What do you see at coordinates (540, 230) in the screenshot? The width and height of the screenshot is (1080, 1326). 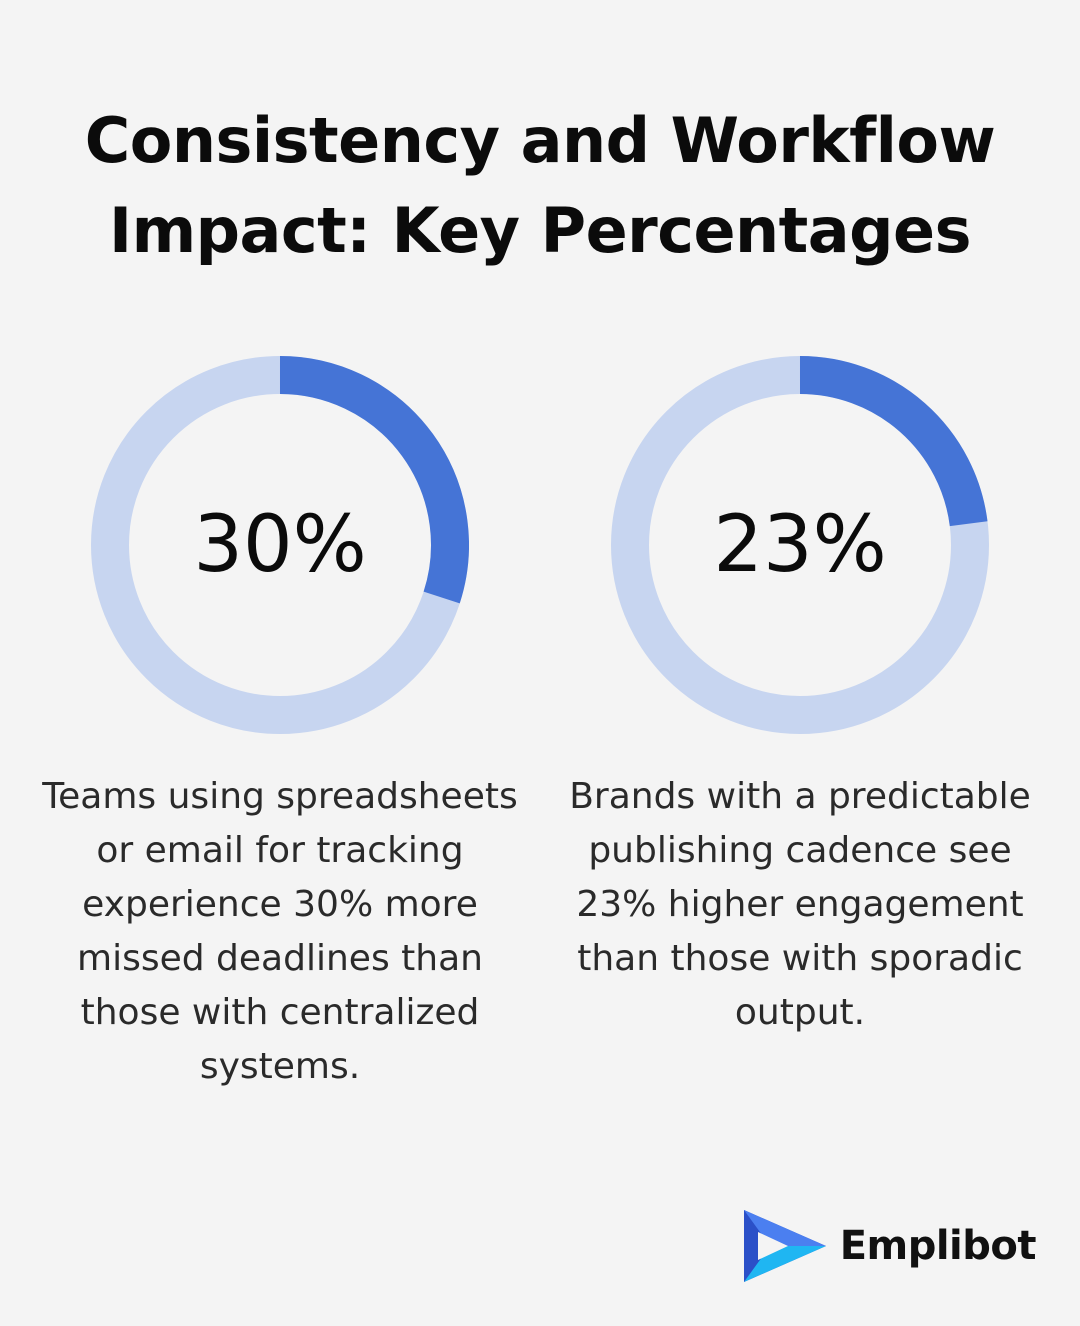 I see `page-title-line-2: Impact: Key Percentages` at bounding box center [540, 230].